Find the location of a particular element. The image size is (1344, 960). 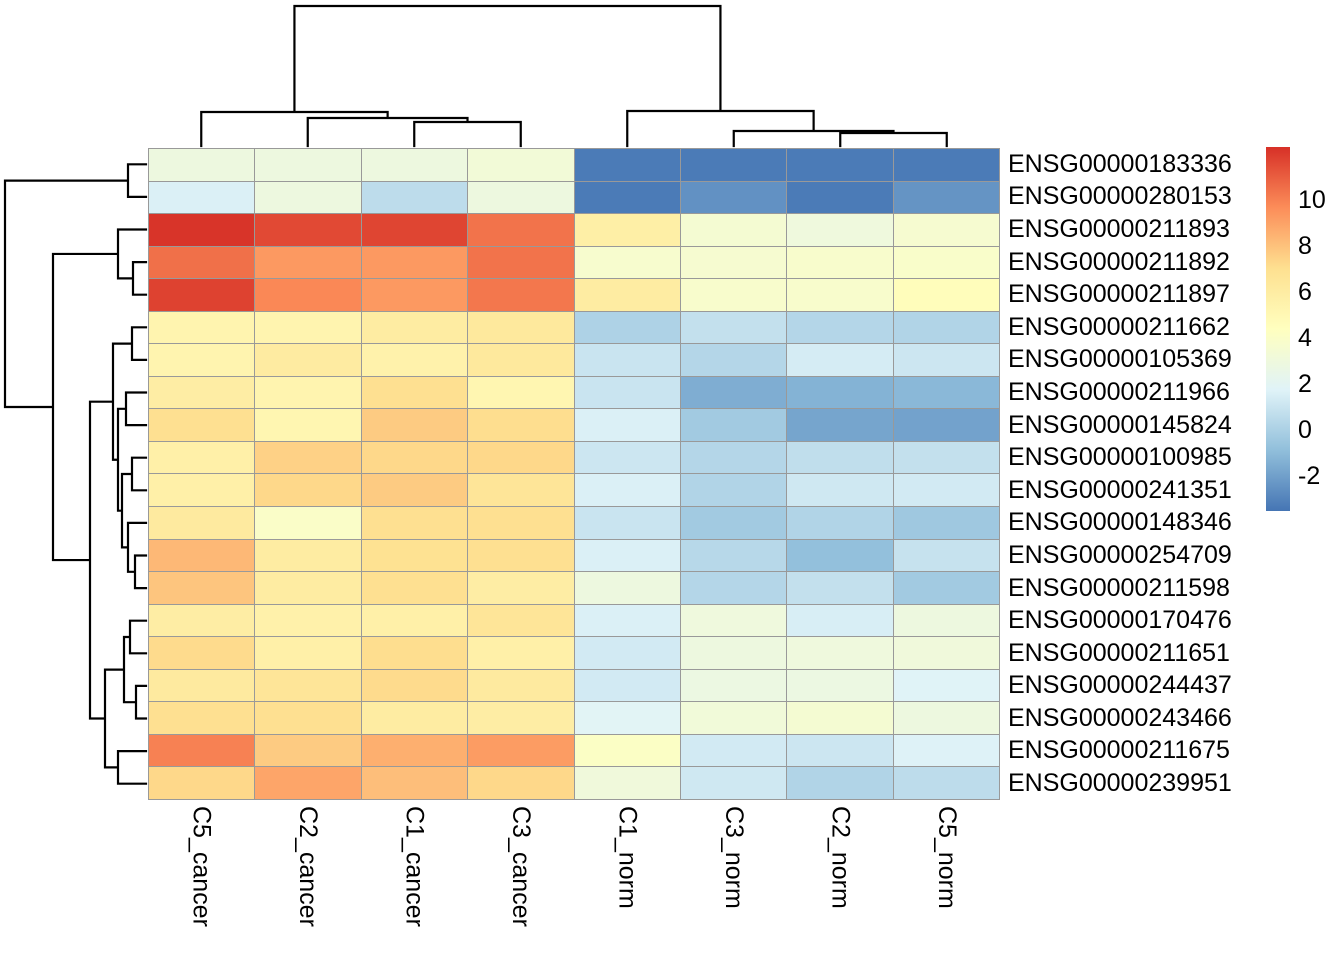

row-label: ENSG00000211598 is located at coordinates (1119, 587).